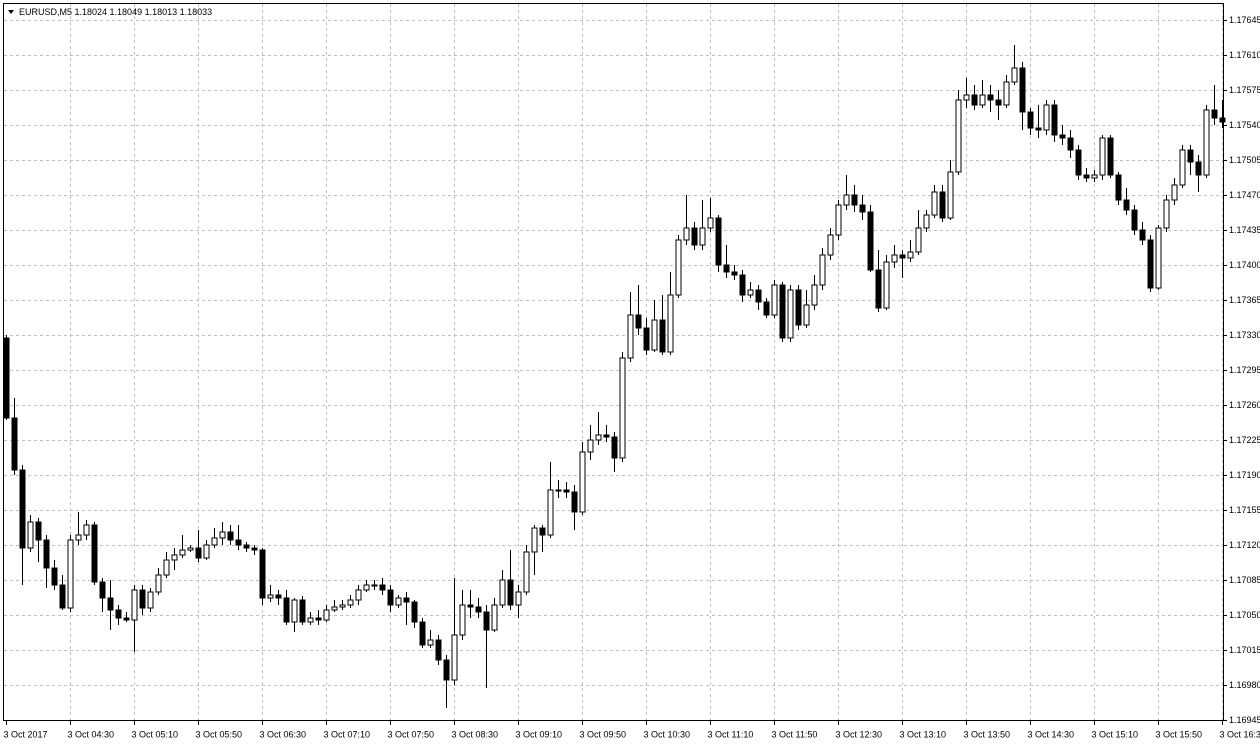 The width and height of the screenshot is (1260, 748). What do you see at coordinates (1244, 615) in the screenshot?
I see `y-tick-label: 1.17050` at bounding box center [1244, 615].